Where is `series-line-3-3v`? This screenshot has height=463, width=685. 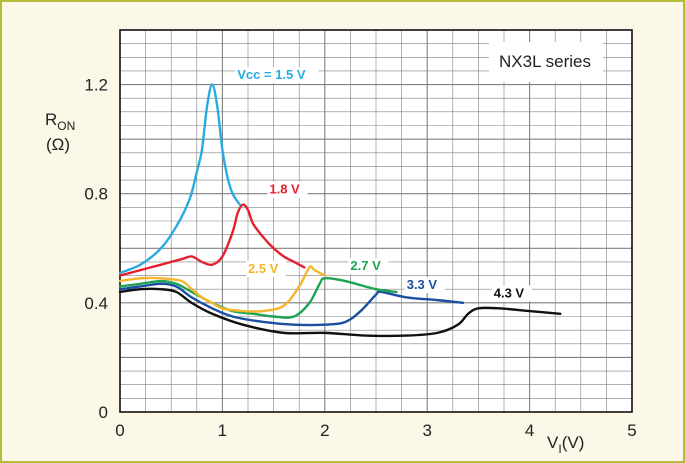 series-line-3-3v is located at coordinates (291, 304).